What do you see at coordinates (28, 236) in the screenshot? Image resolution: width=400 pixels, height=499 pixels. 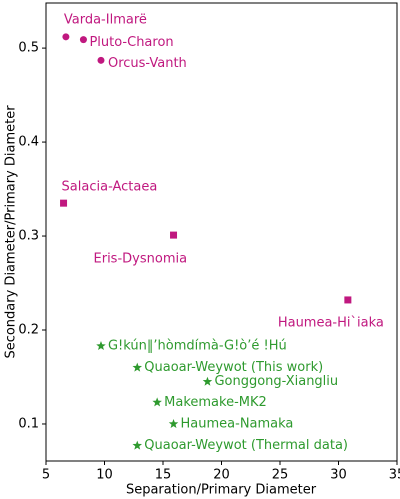 I see `y-tick-label: 0.3` at bounding box center [28, 236].